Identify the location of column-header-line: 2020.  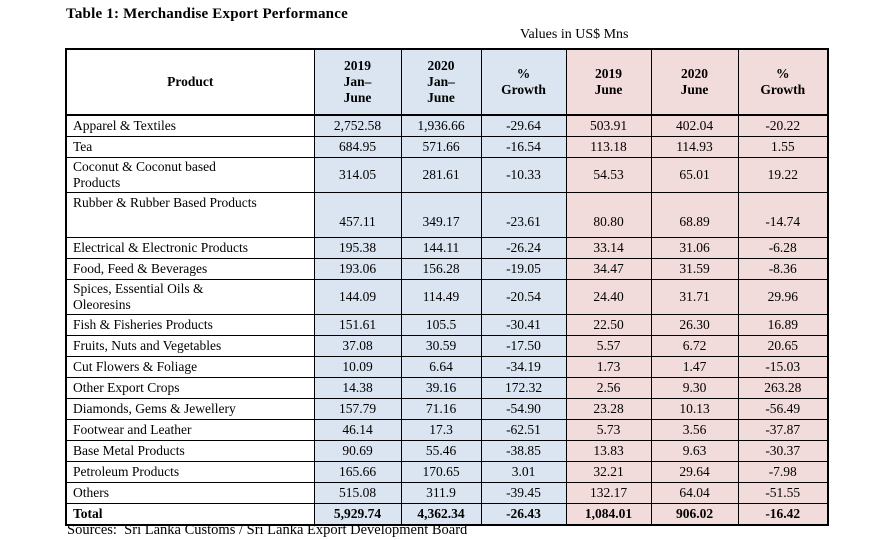
(441, 65).